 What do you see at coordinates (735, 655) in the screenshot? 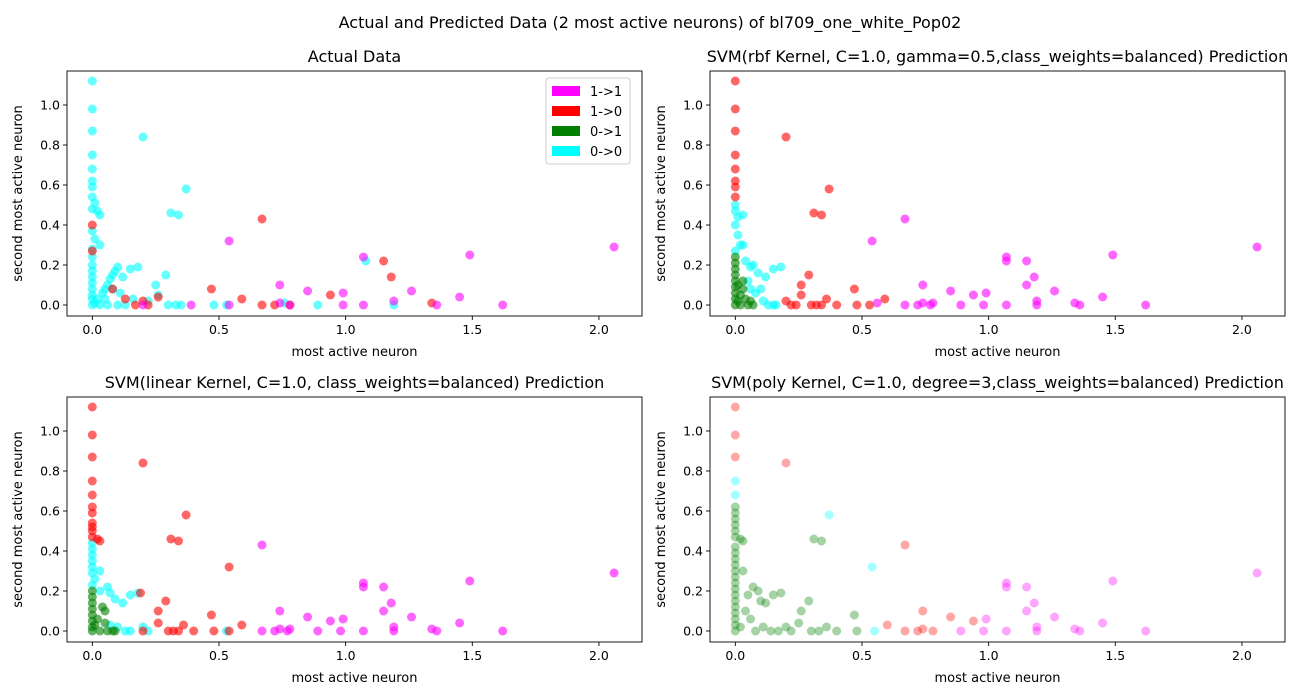
I see `x-tick-label: 0.0` at bounding box center [735, 655].